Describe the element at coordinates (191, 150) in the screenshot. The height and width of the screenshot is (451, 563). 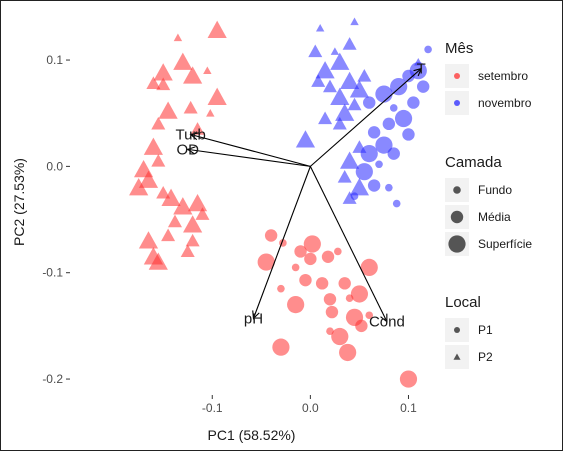
I see `loading-arrowhead-od` at that location.